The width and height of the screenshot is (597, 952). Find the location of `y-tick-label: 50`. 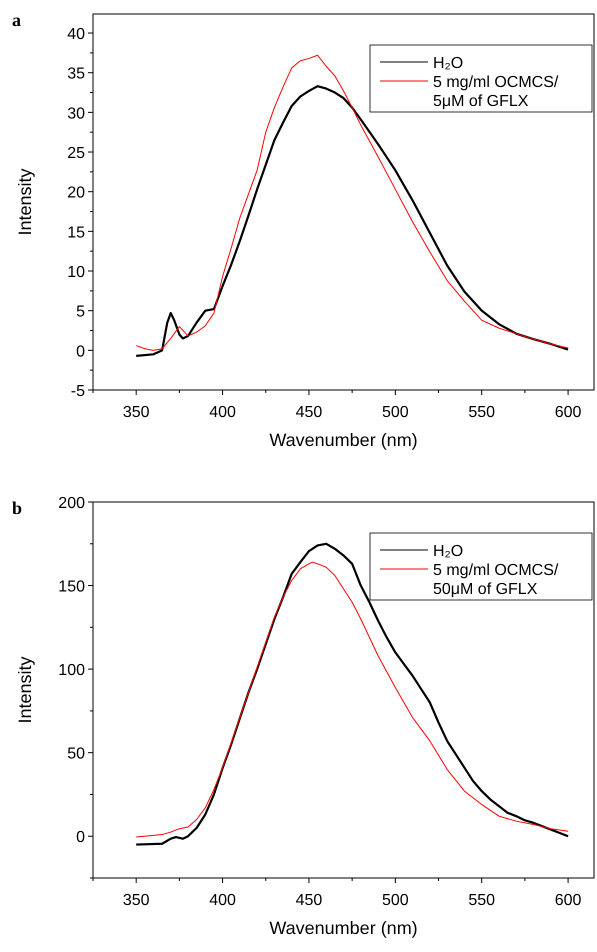

y-tick-label: 50 is located at coordinates (76, 754).